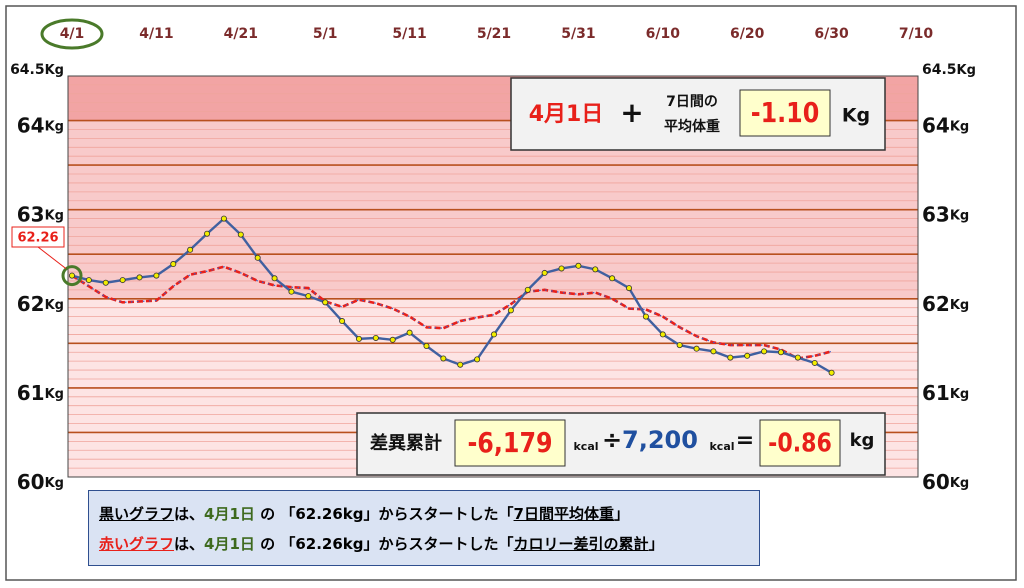  I want to click on note-text: は、, so click(189, 514).